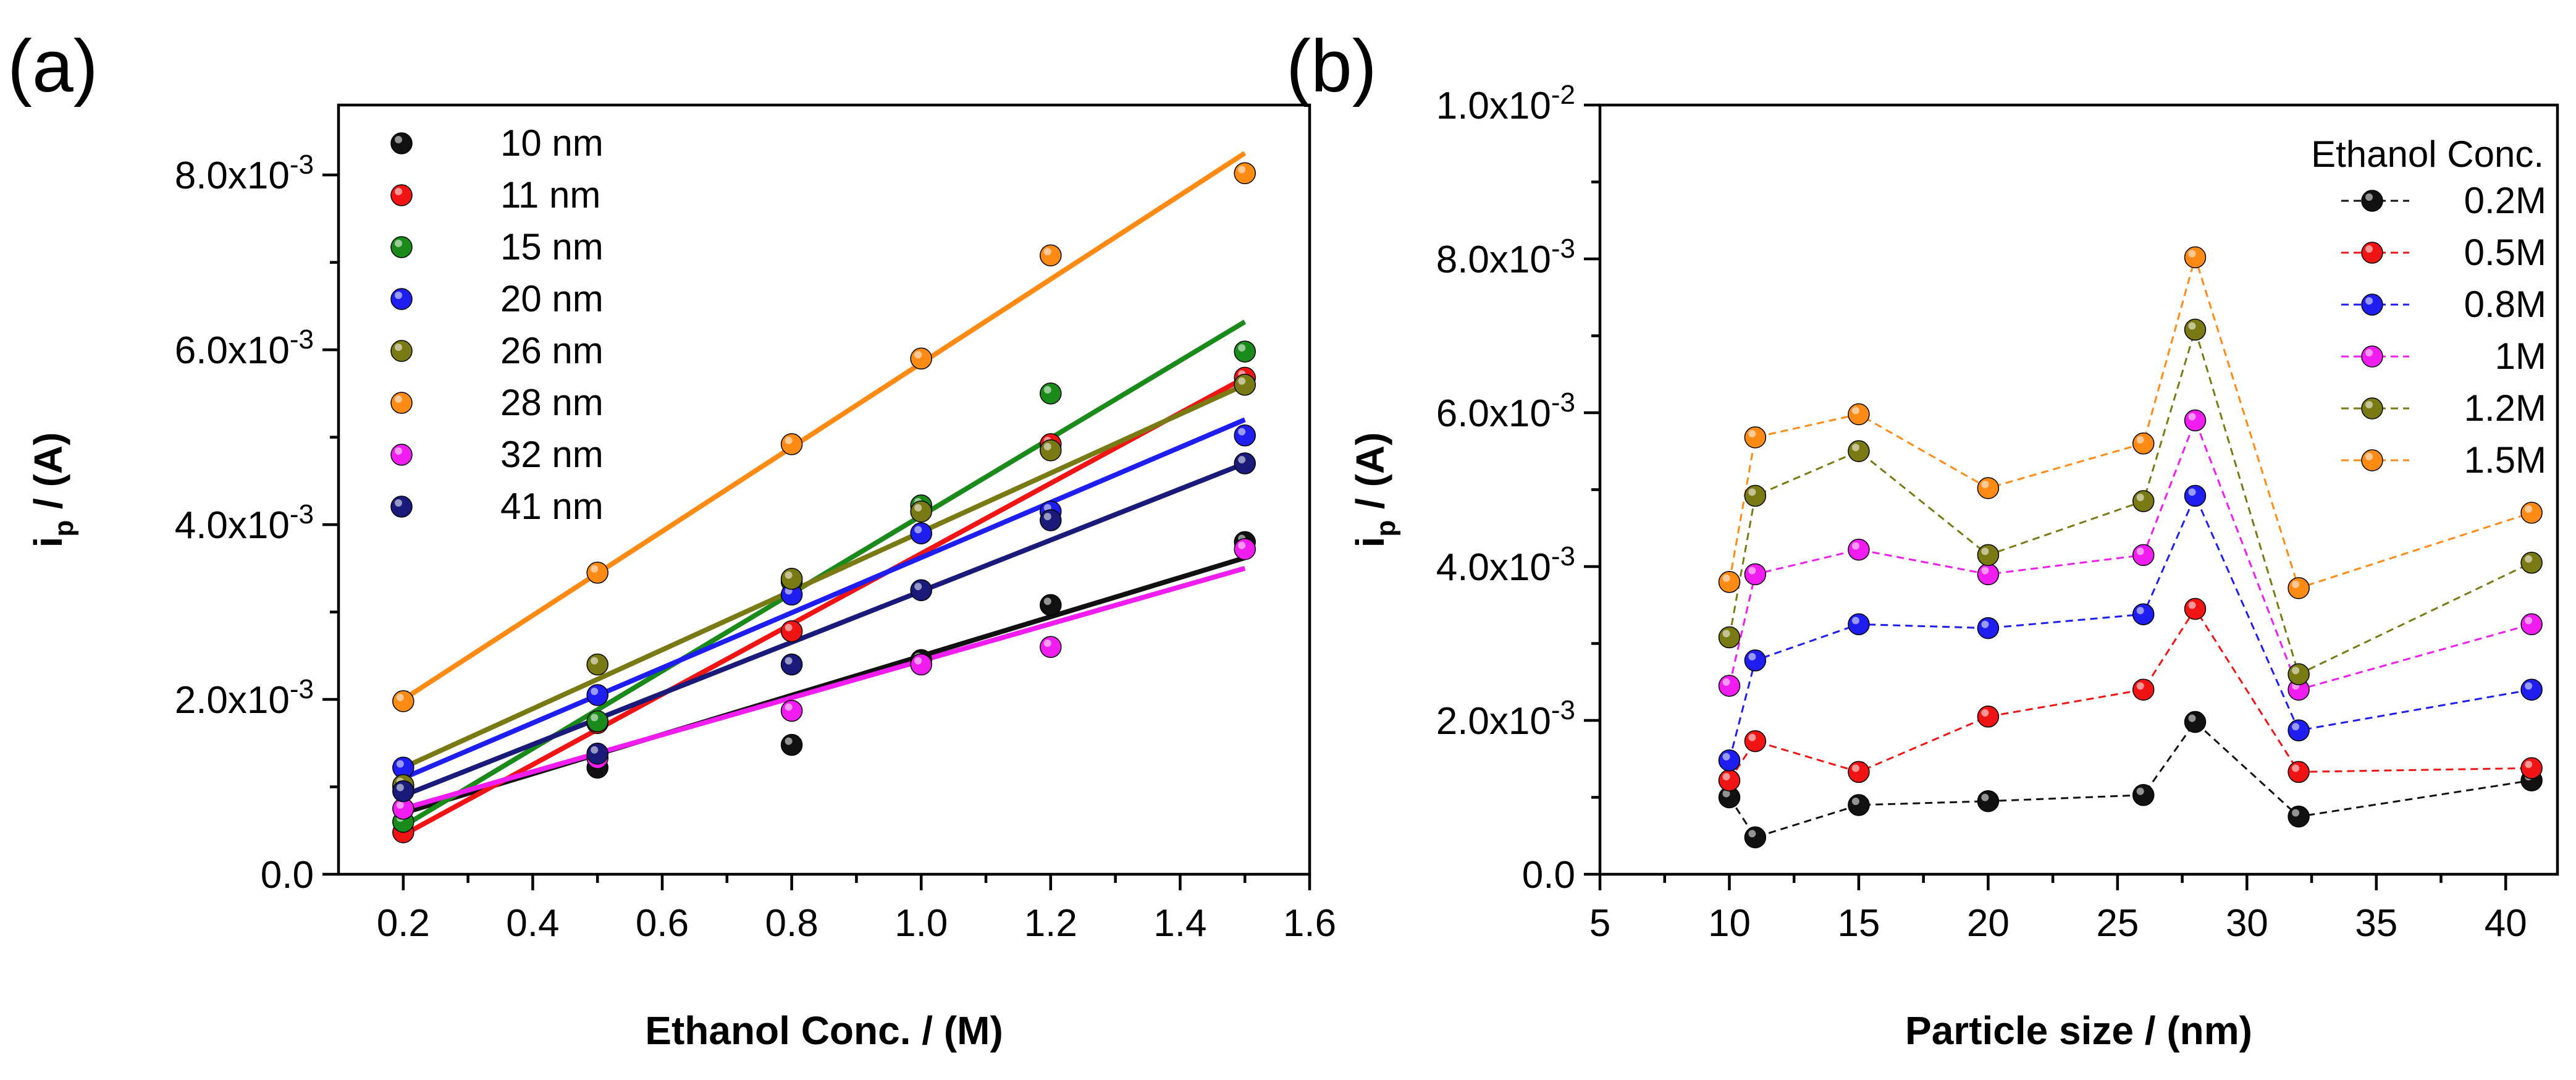 This screenshot has width=2576, height=1080. Describe the element at coordinates (1331, 66) in the screenshot. I see `panel-label: (b)` at that location.